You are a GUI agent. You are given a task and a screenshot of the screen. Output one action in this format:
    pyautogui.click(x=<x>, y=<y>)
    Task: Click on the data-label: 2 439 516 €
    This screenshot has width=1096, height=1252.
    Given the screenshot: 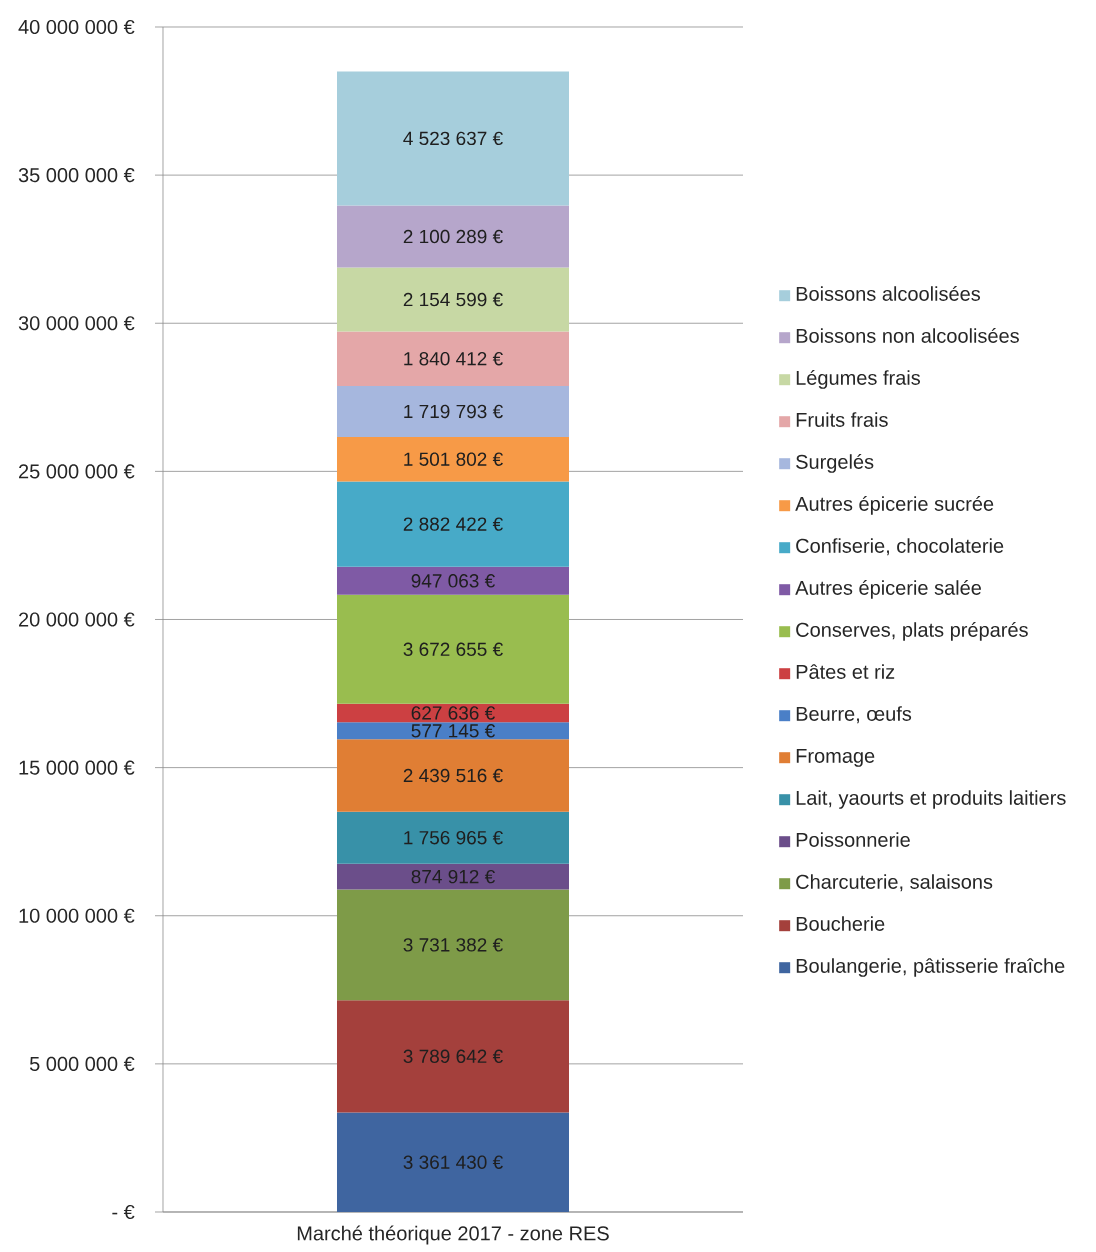 What is the action you would take?
    pyautogui.click(x=453, y=775)
    